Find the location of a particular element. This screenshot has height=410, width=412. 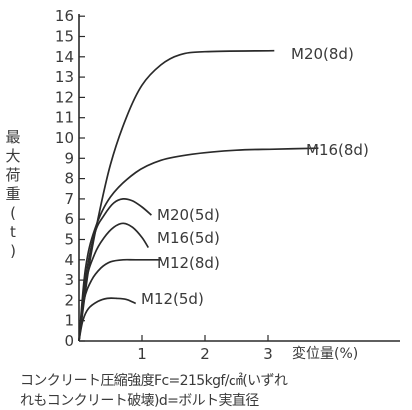

series-label-m16-5d: M16(5d) is located at coordinates (188, 238).